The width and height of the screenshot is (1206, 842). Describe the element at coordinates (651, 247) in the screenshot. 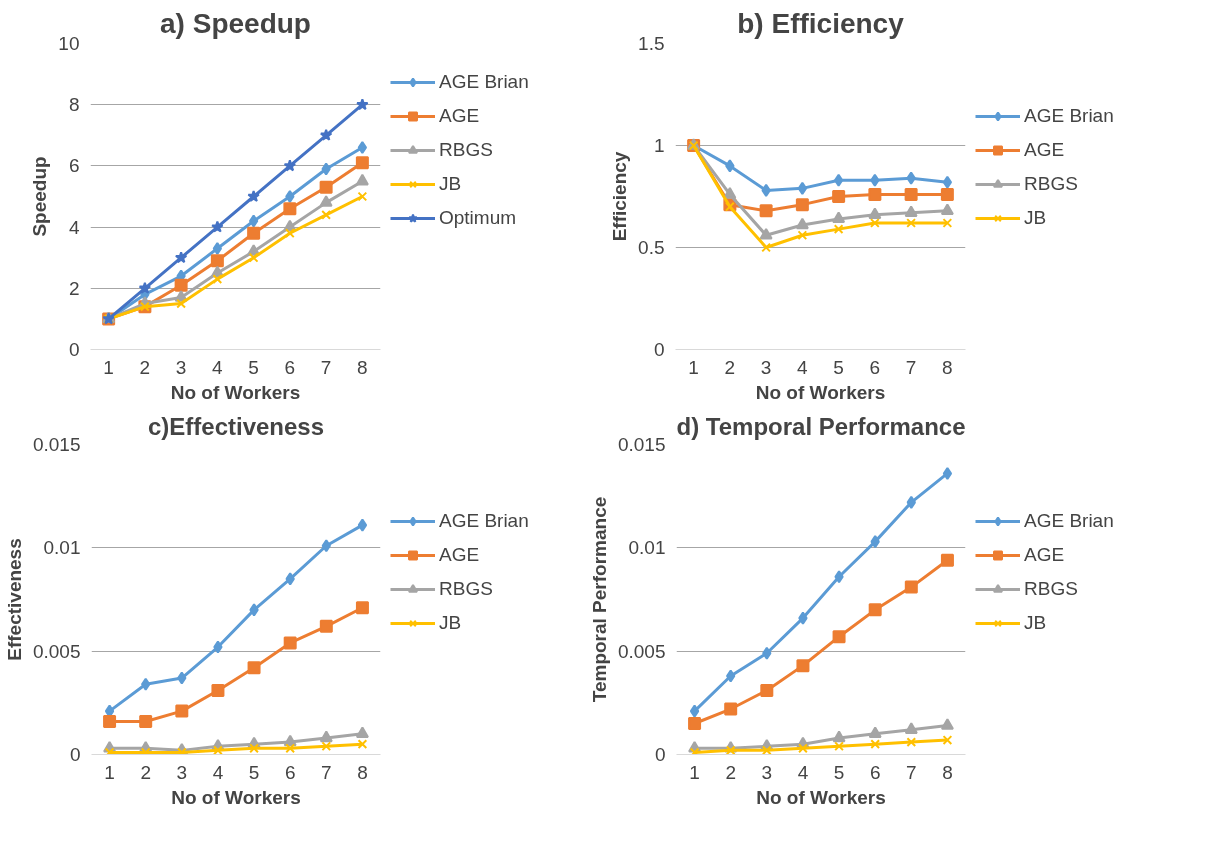

I see `y-tick-label: 0.5` at that location.